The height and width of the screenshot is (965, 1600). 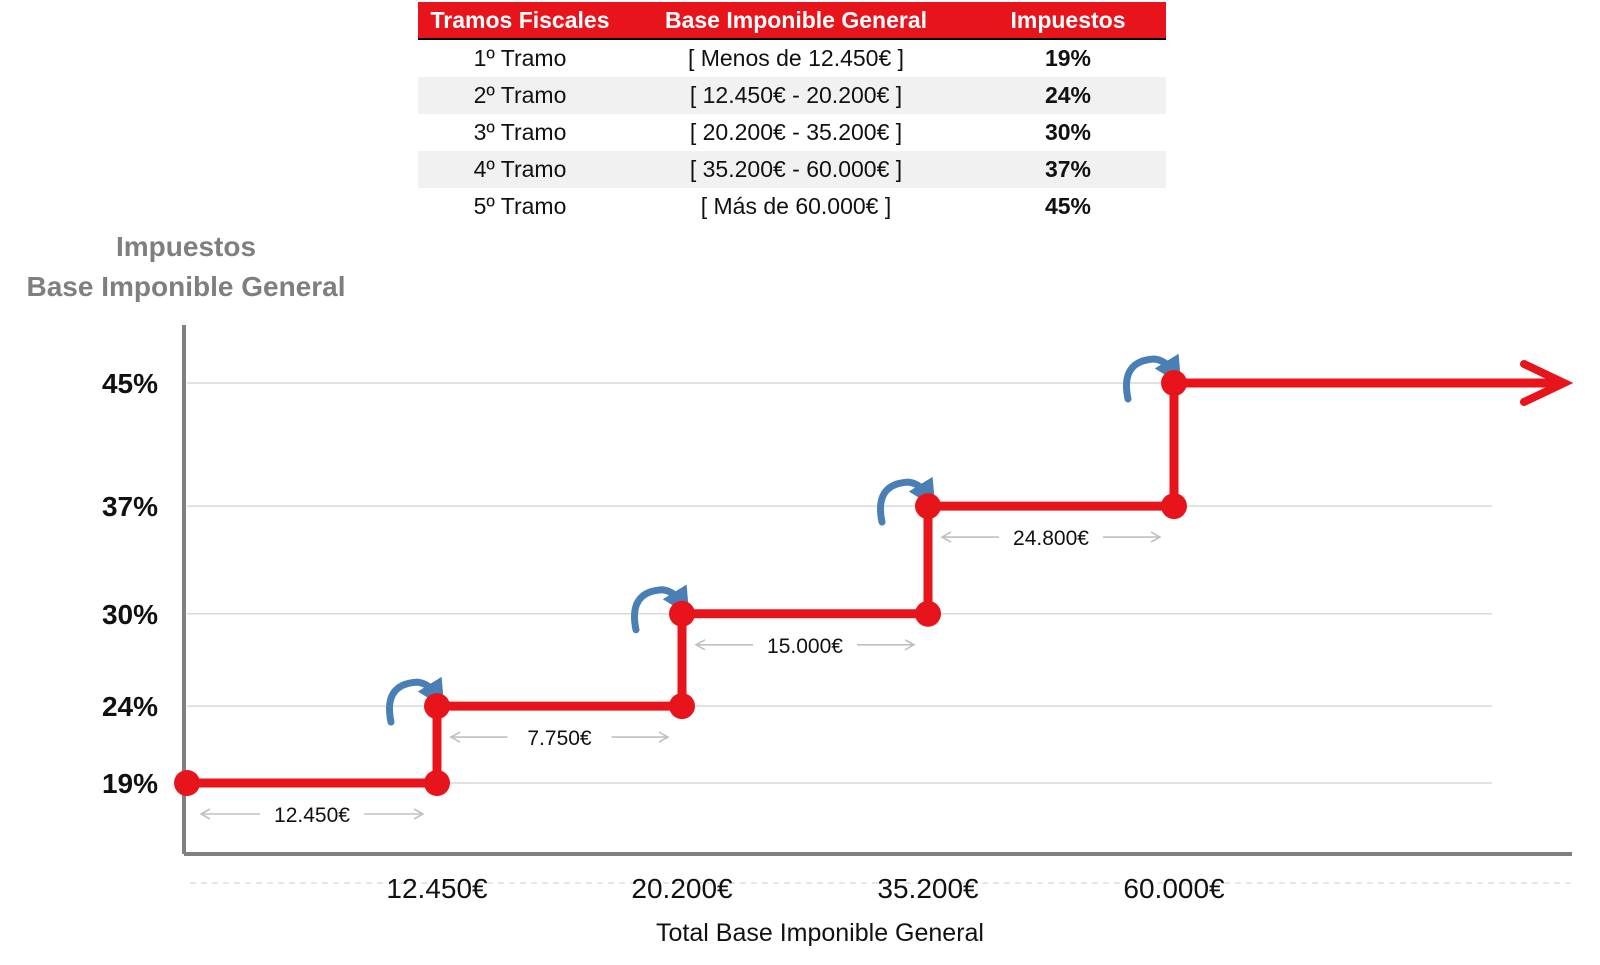 What do you see at coordinates (796, 169) in the screenshot?
I see `bracket-range: [ 35.200€ - 60.000€ ]` at bounding box center [796, 169].